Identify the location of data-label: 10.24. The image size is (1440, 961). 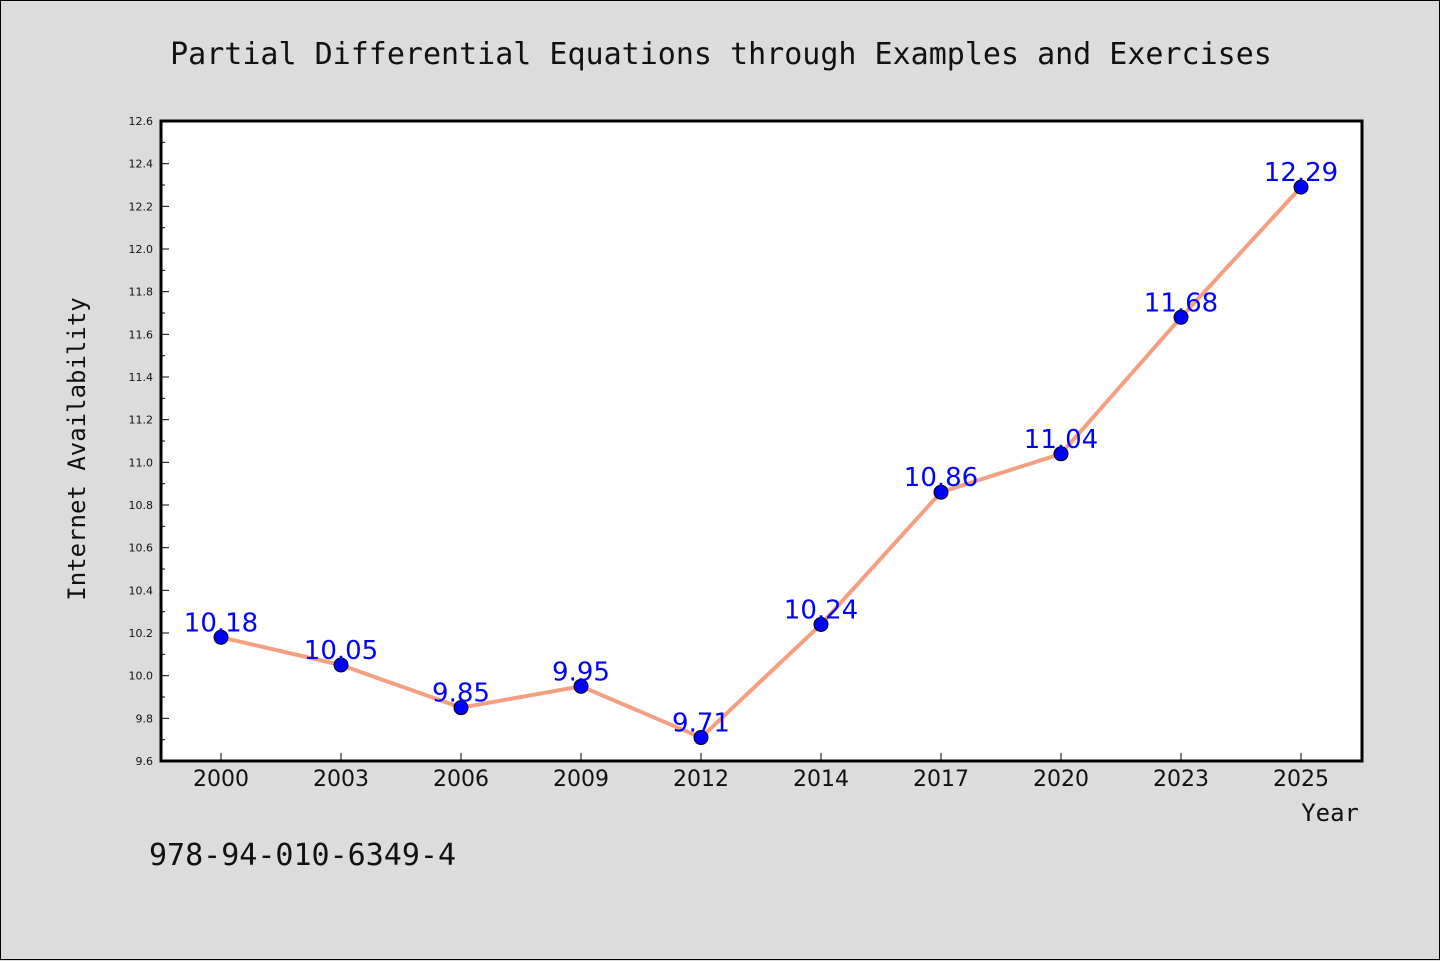
(821, 610).